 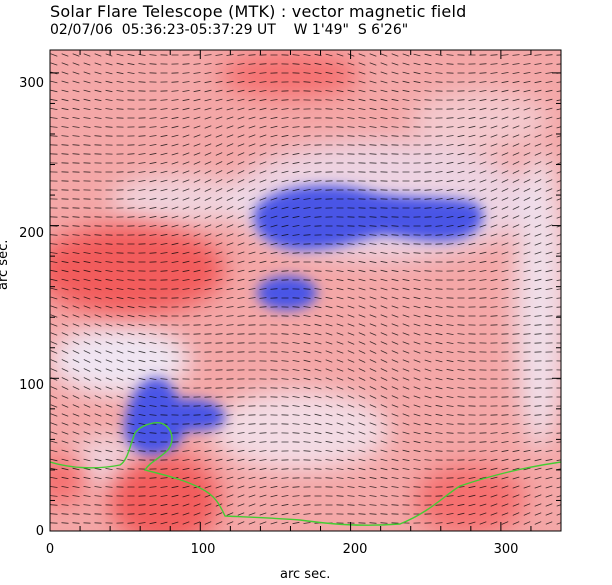 What do you see at coordinates (31, 83) in the screenshot?
I see `y-tick-label: 300` at bounding box center [31, 83].